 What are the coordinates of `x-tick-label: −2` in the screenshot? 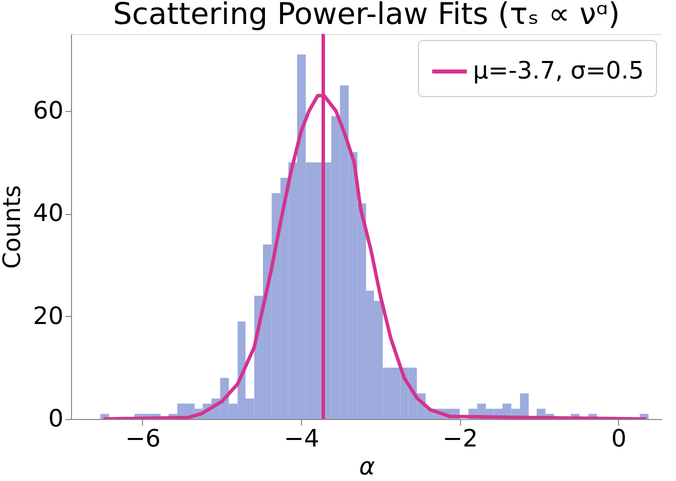 It's located at (460, 438).